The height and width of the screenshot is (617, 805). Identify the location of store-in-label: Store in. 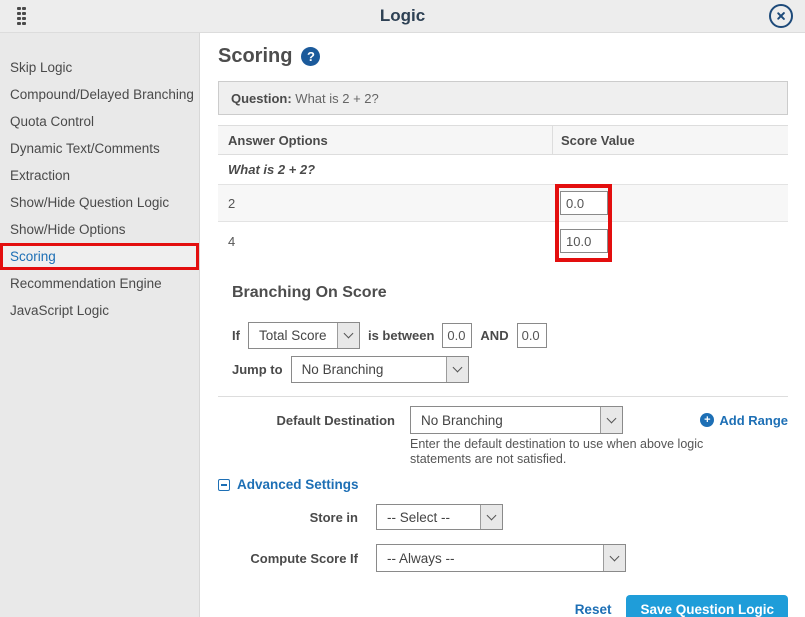
(333, 517).